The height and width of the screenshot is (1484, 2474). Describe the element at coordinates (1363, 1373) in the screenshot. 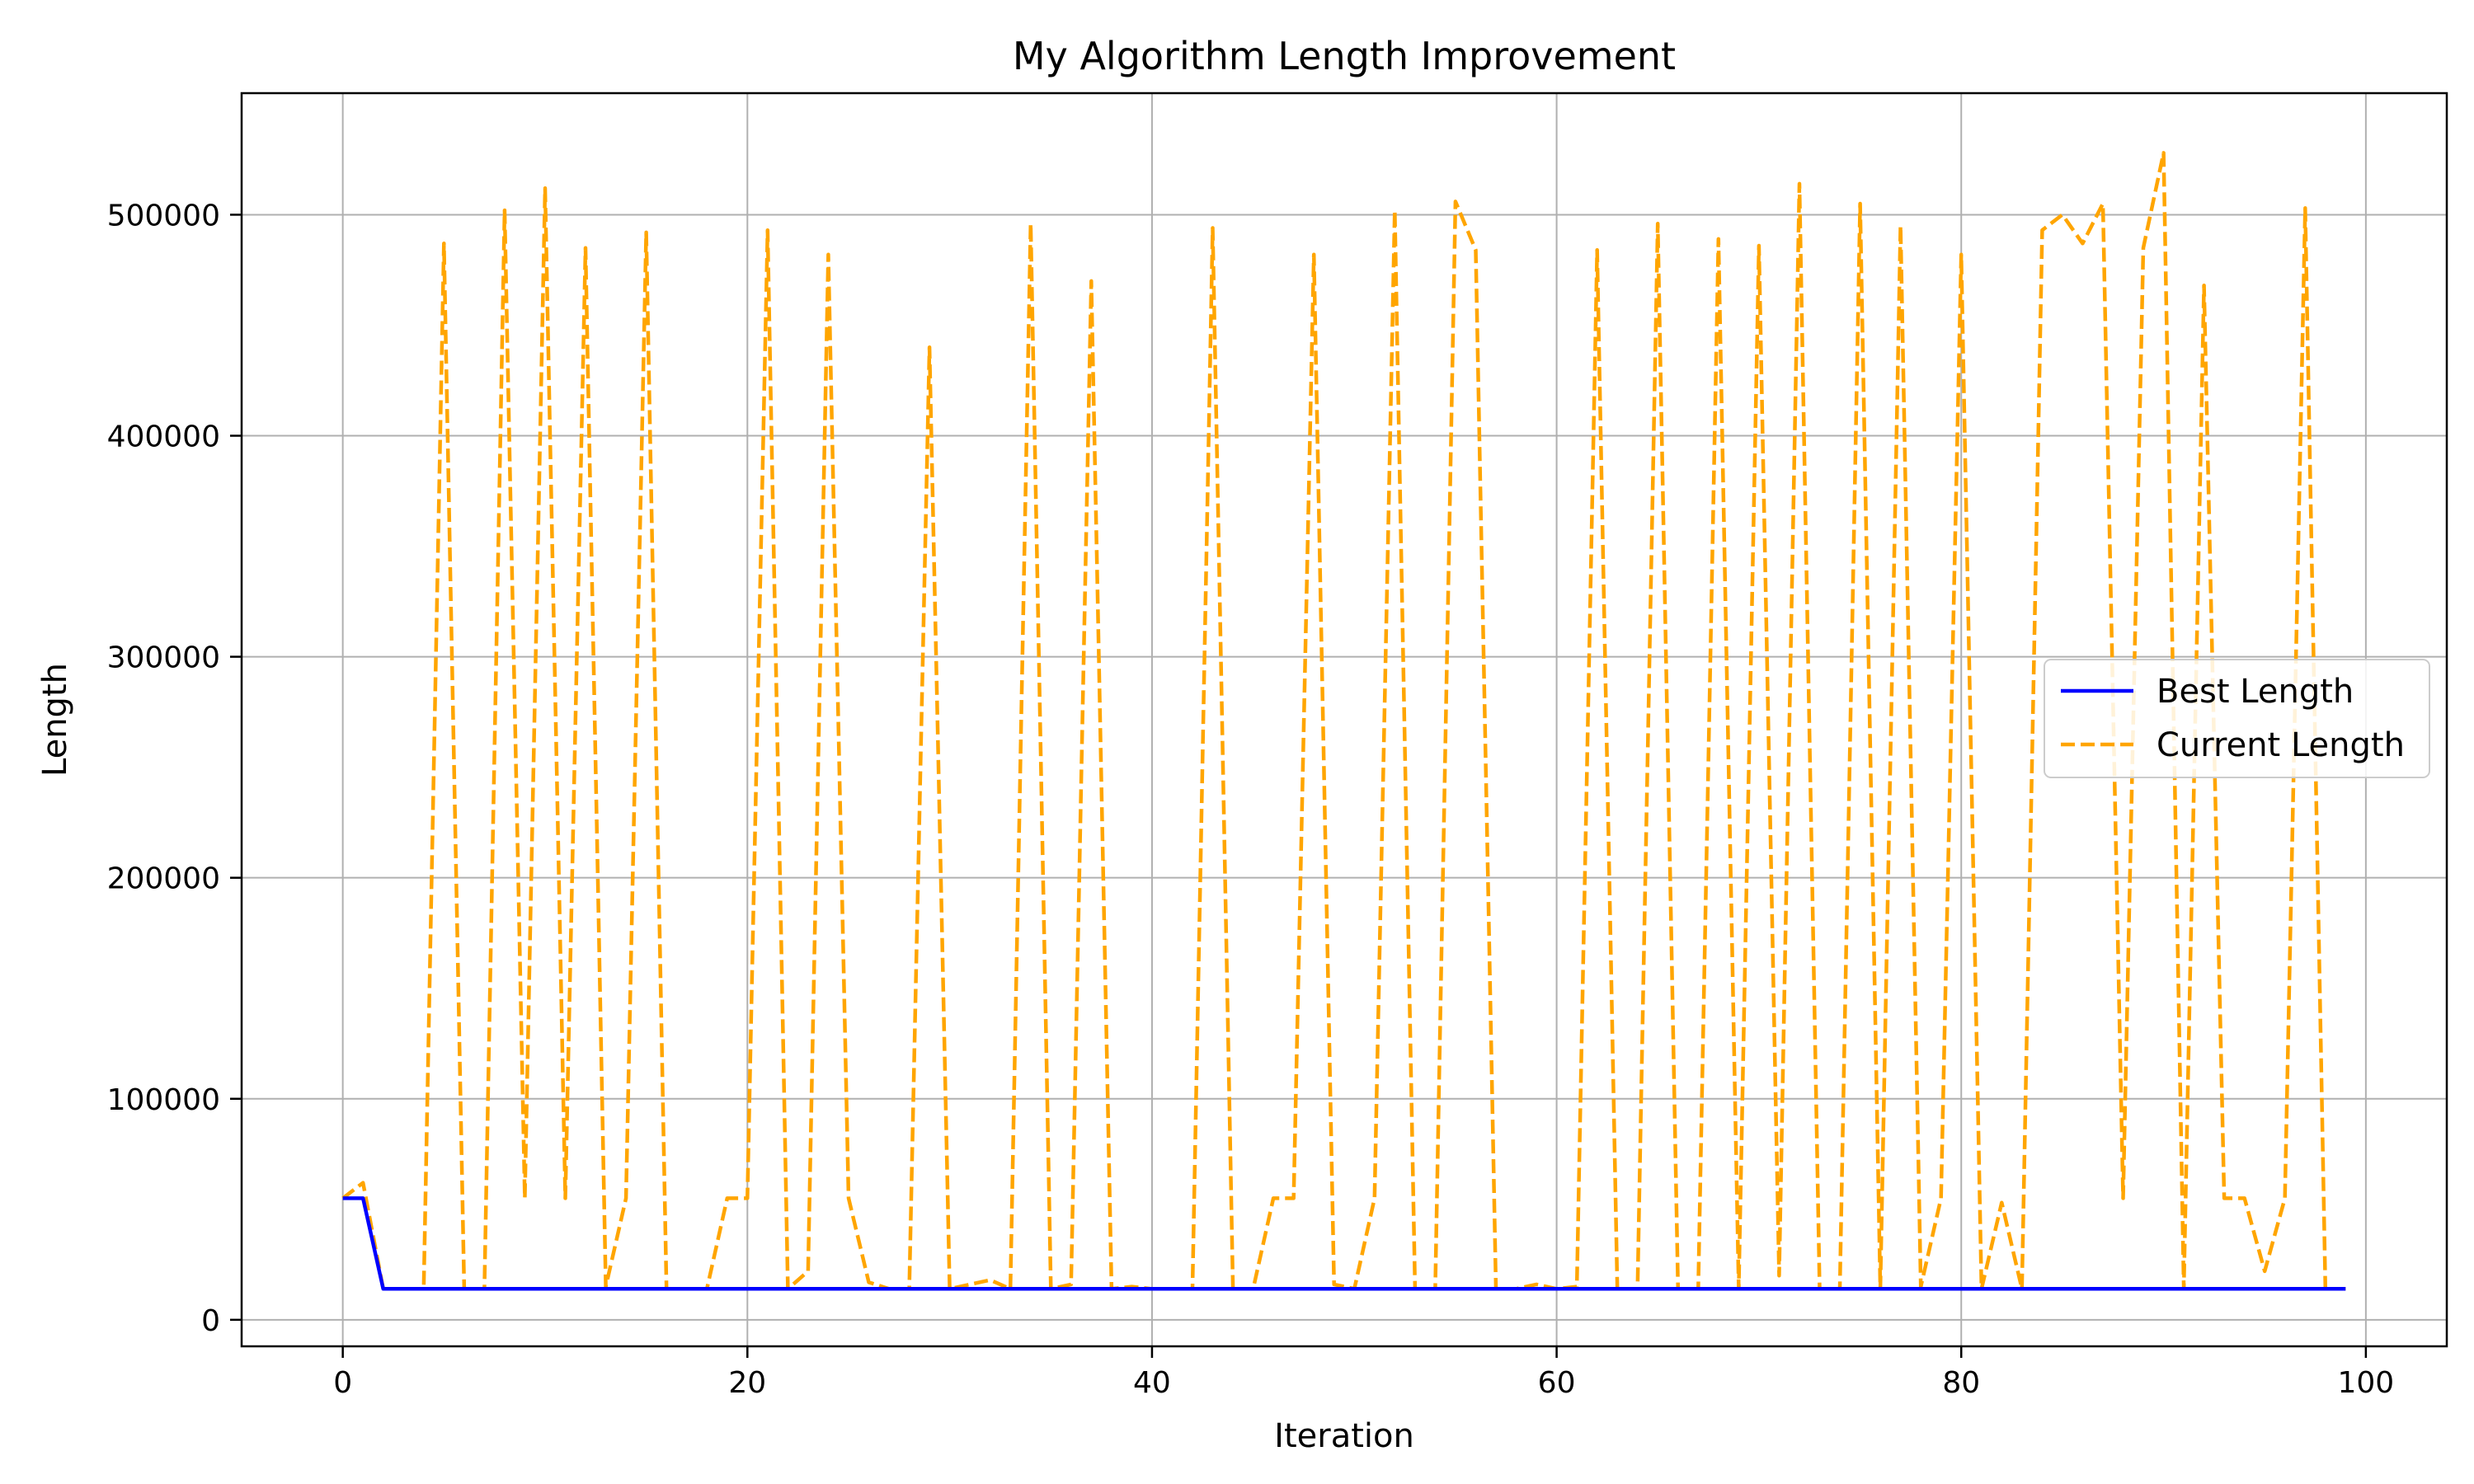

I see `x-ticks: 0 20 40 60 80 100` at that location.